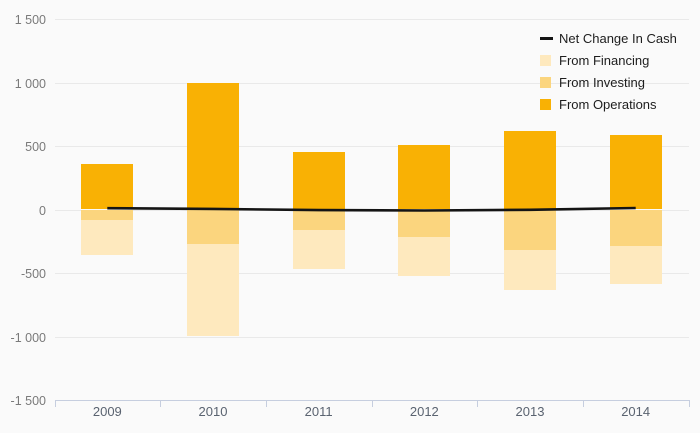  I want to click on bar-2010-from-operations, so click(213, 146).